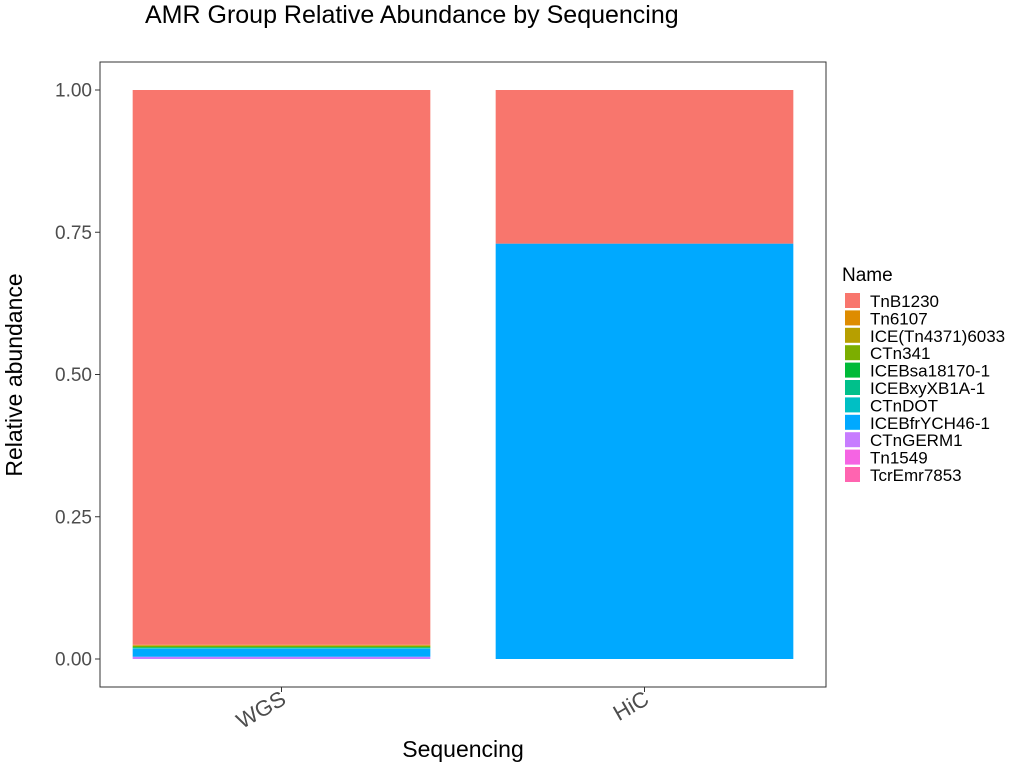  I want to click on y-tick-label: 1.00, so click(73, 91).